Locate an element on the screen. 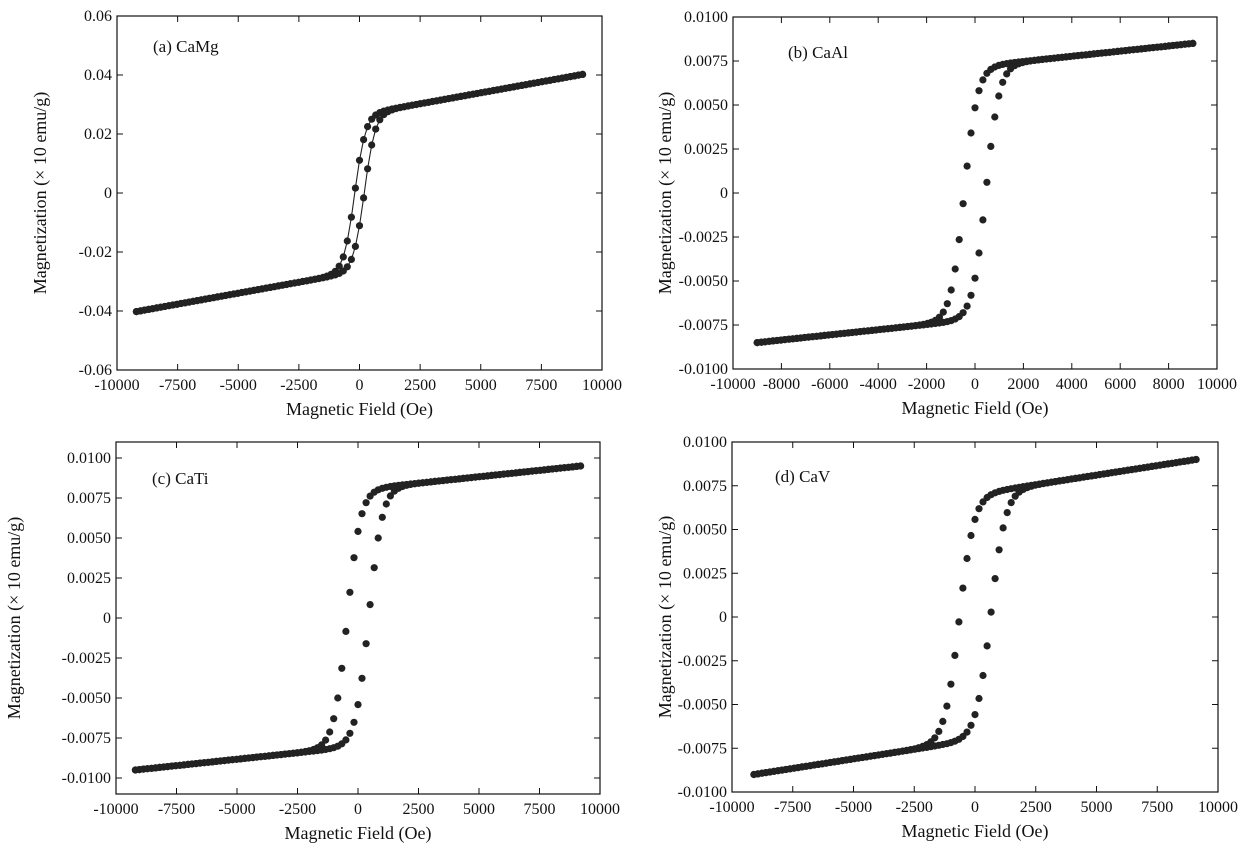  x-tick-label: -2000 is located at coordinates (926, 384).